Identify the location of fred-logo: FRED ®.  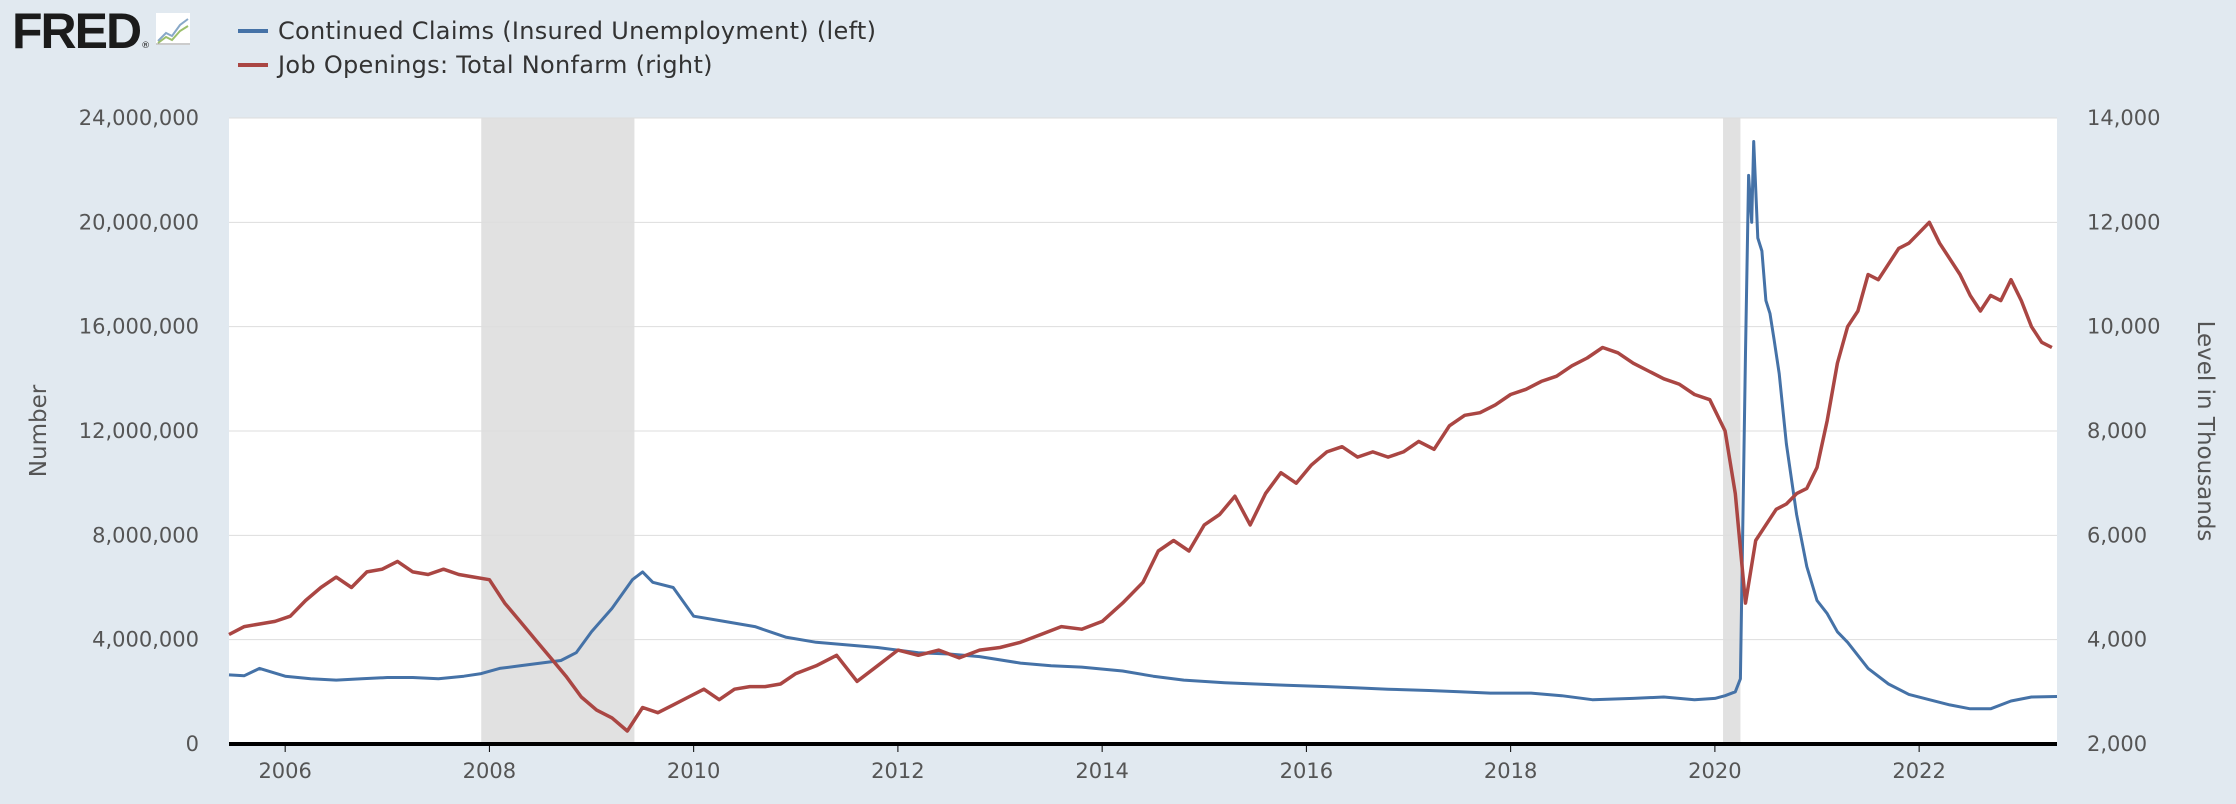
(101, 31).